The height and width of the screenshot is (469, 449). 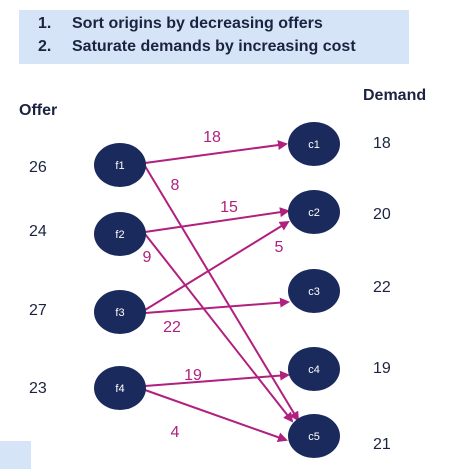 What do you see at coordinates (229, 207) in the screenshot?
I see `flow-label-f2-c2: 15` at bounding box center [229, 207].